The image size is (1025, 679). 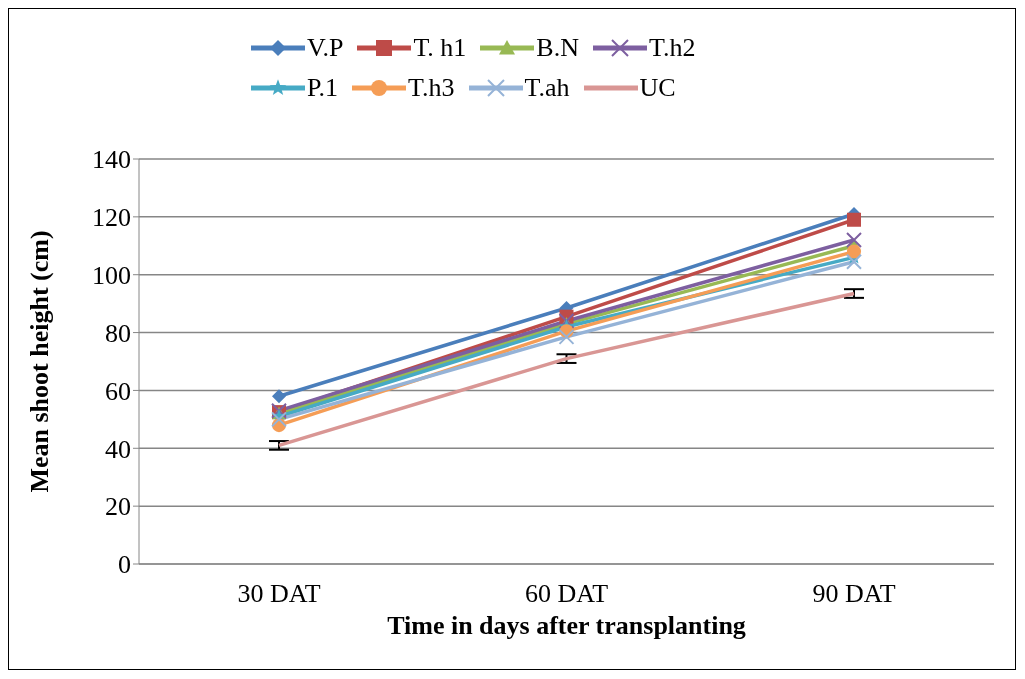 I want to click on y-tick-label: 80, so click(x=118, y=333).